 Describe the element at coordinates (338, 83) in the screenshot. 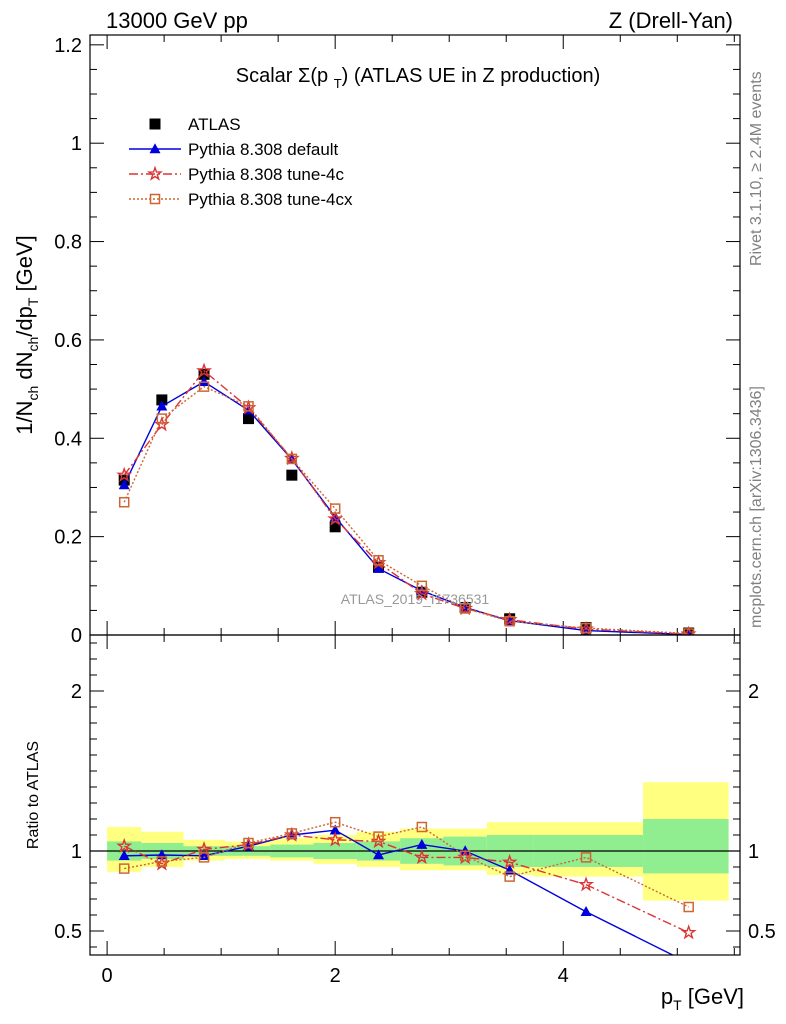

I see `chart-title-sub: T` at that location.